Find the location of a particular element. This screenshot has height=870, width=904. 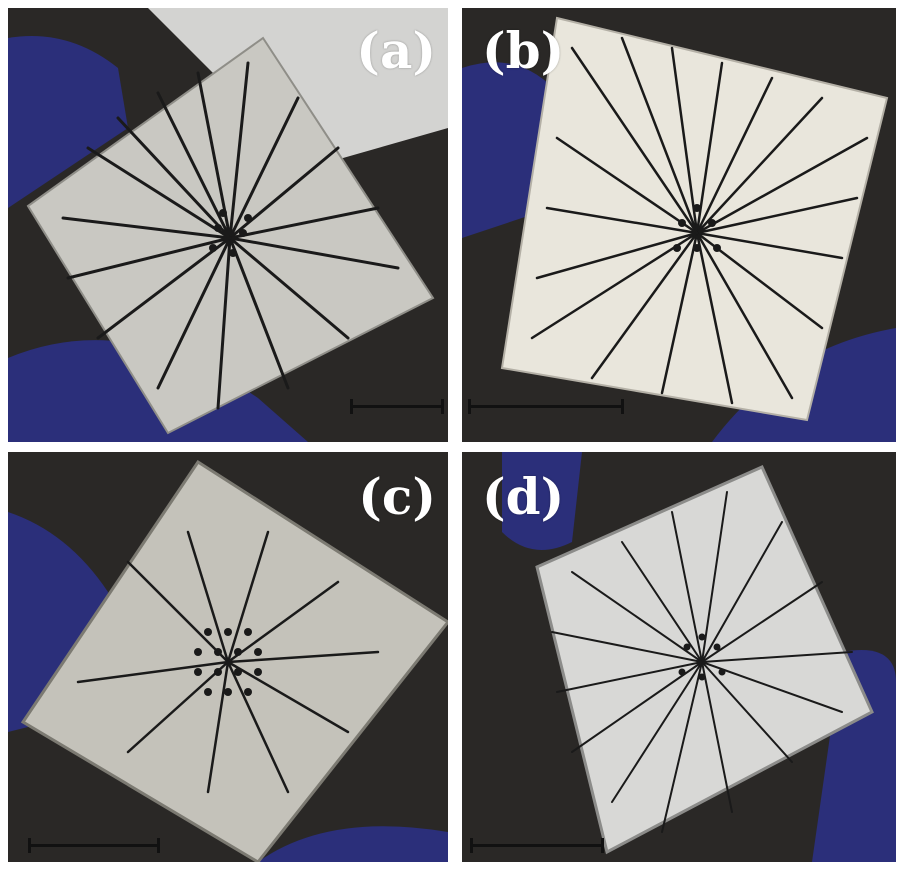

panel-b-label: (b) is located at coordinates (523, 50).